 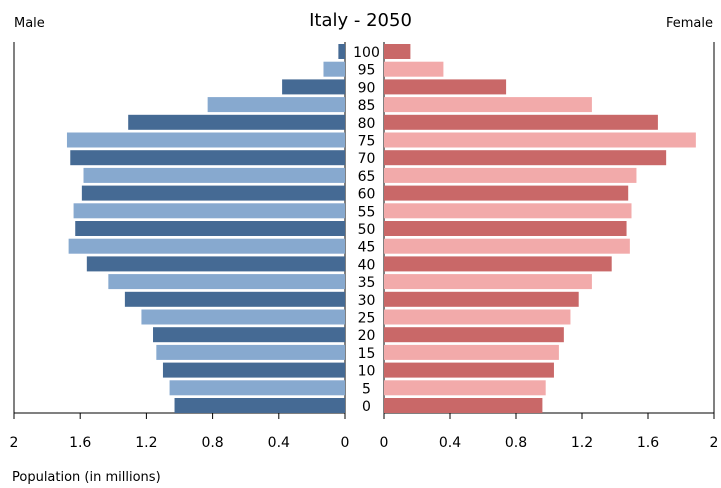 What do you see at coordinates (367, 159) in the screenshot?
I see `age-group-label: 70` at bounding box center [367, 159].